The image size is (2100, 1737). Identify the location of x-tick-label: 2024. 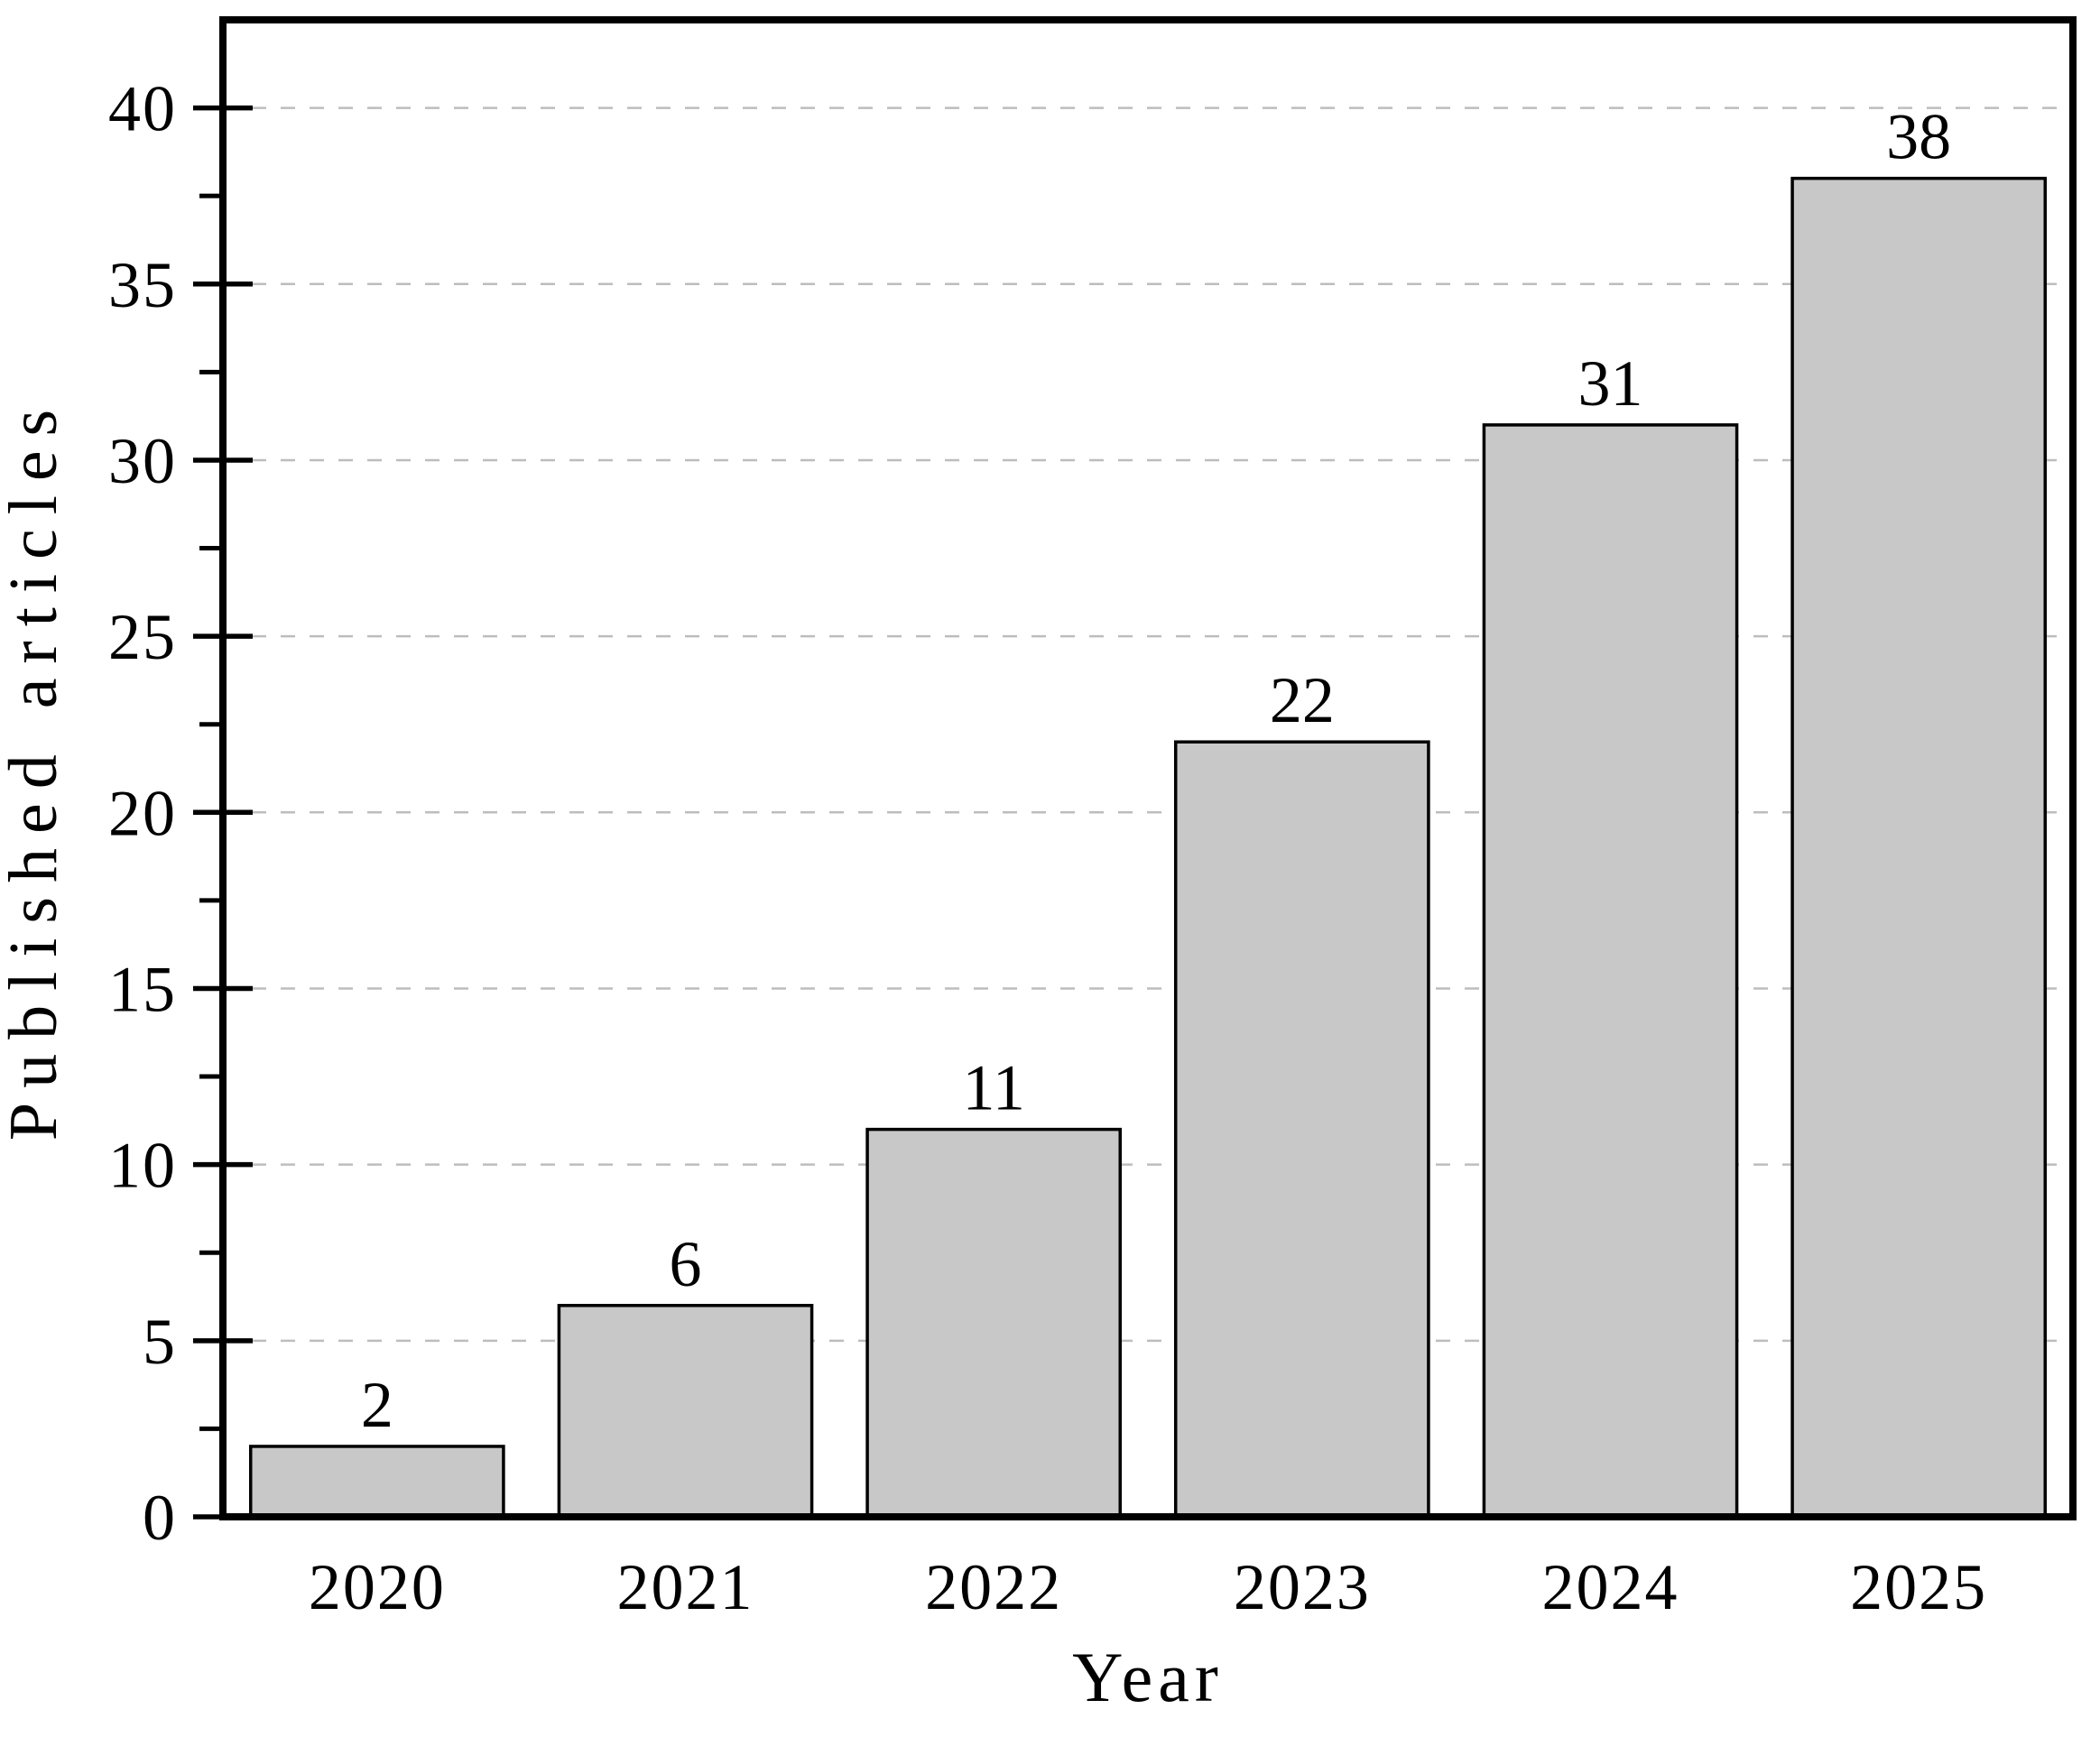
(1610, 1587).